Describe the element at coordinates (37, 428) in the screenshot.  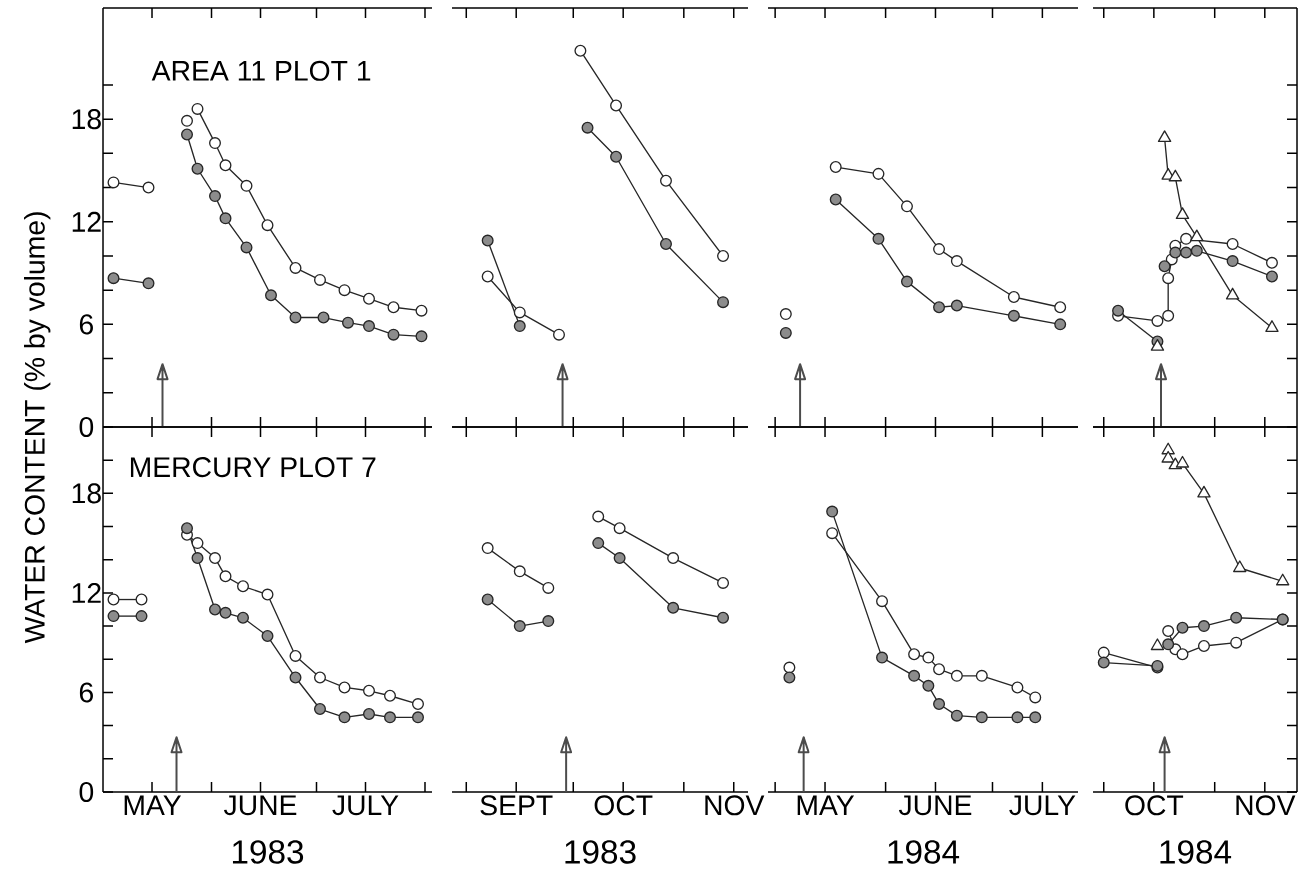
I see `y-axis-title: WATER CONTENT (% by volume)` at that location.